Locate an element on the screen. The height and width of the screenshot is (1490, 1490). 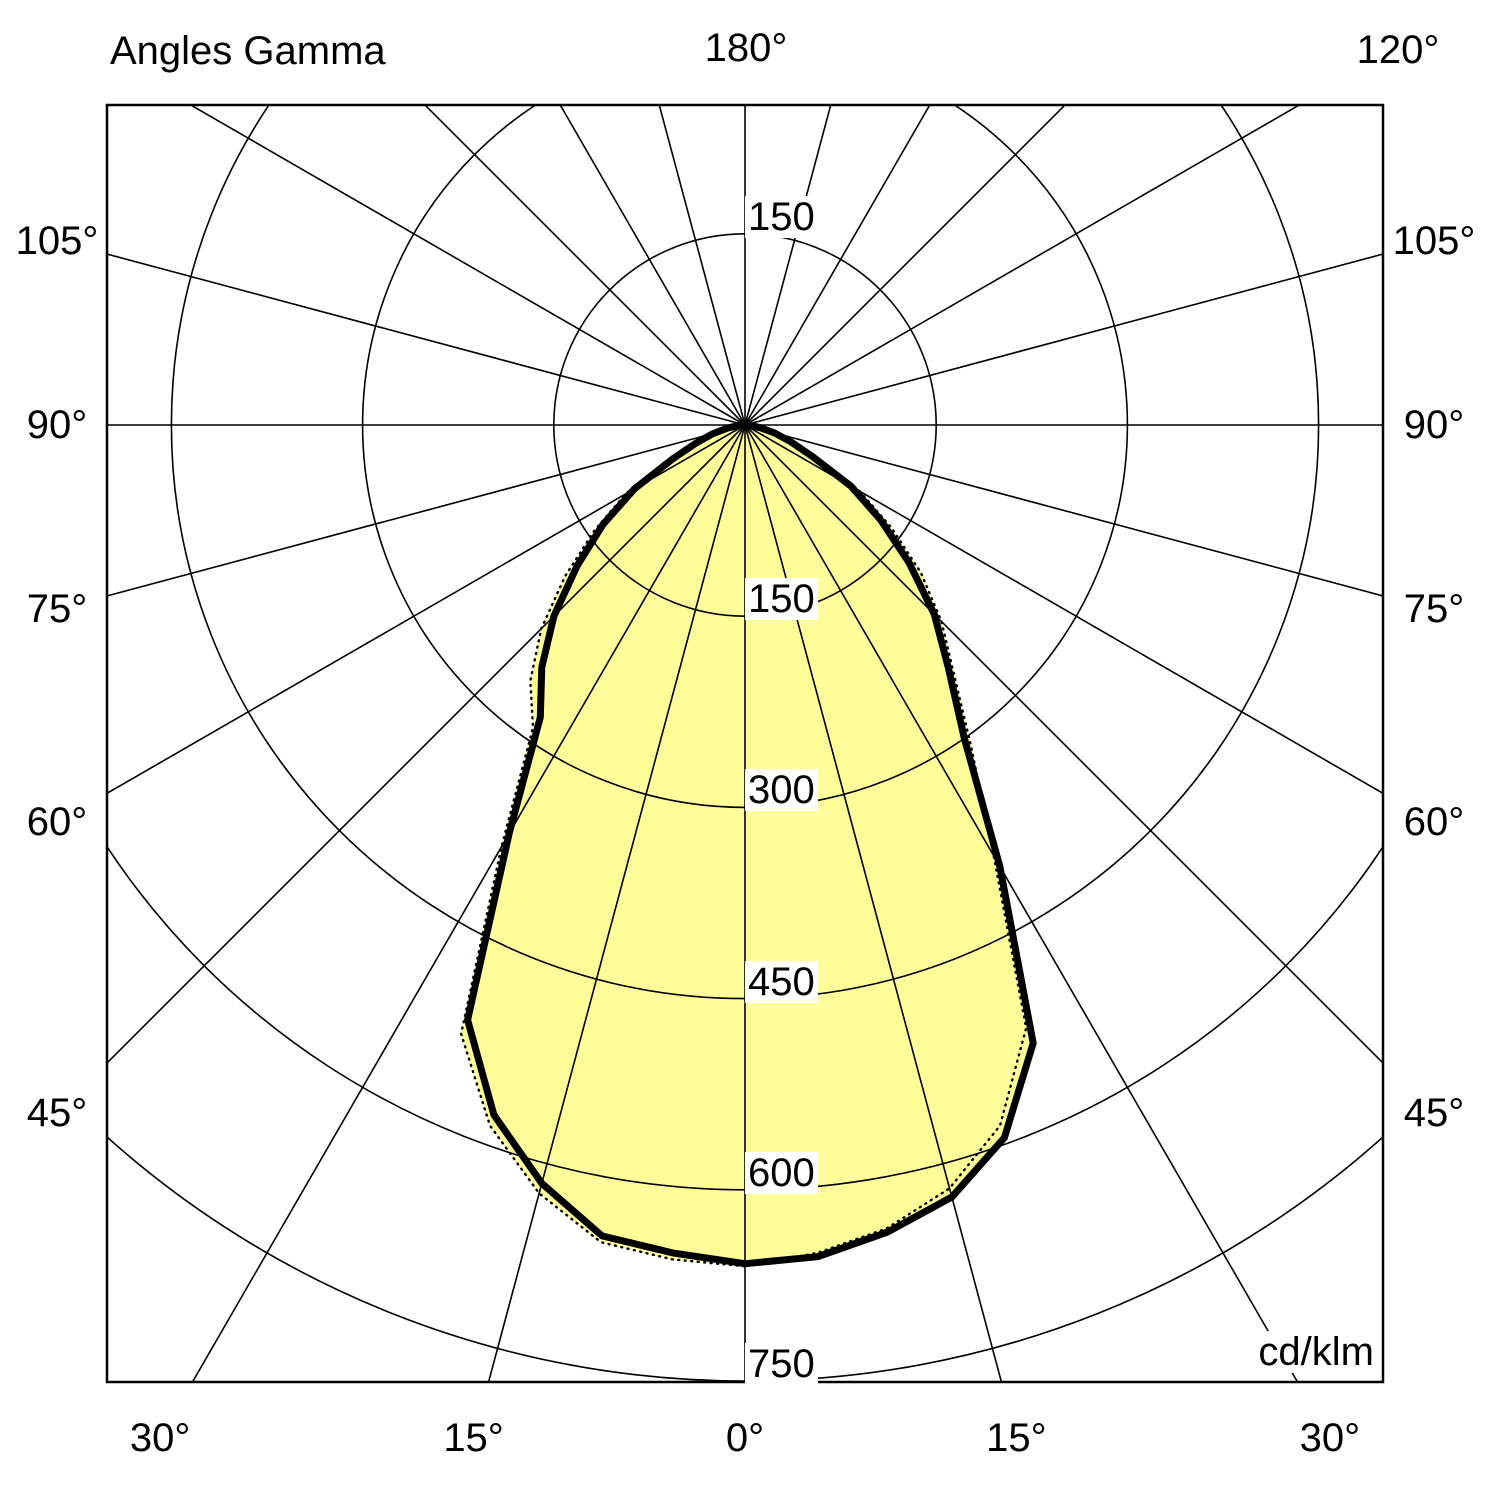
unit-label: cd/klm is located at coordinates (1316, 1352).